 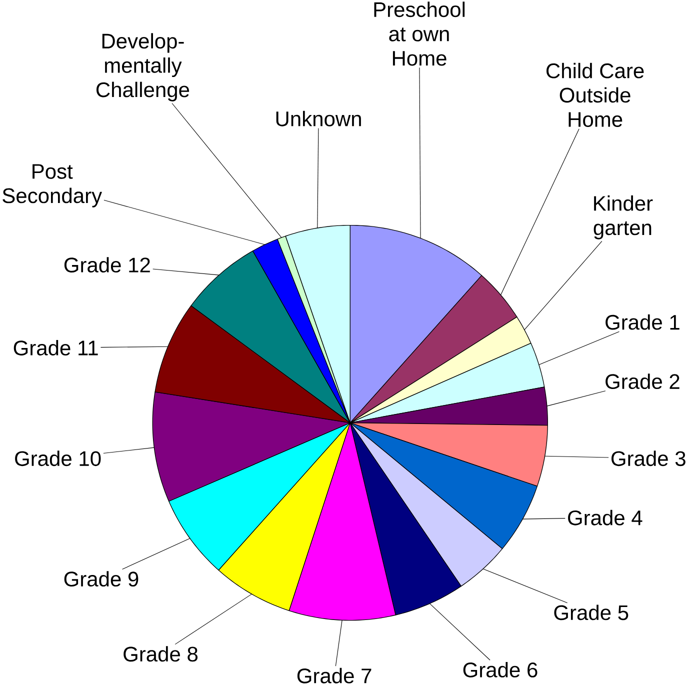 I want to click on slice-label: Grade 1, so click(x=643, y=322).